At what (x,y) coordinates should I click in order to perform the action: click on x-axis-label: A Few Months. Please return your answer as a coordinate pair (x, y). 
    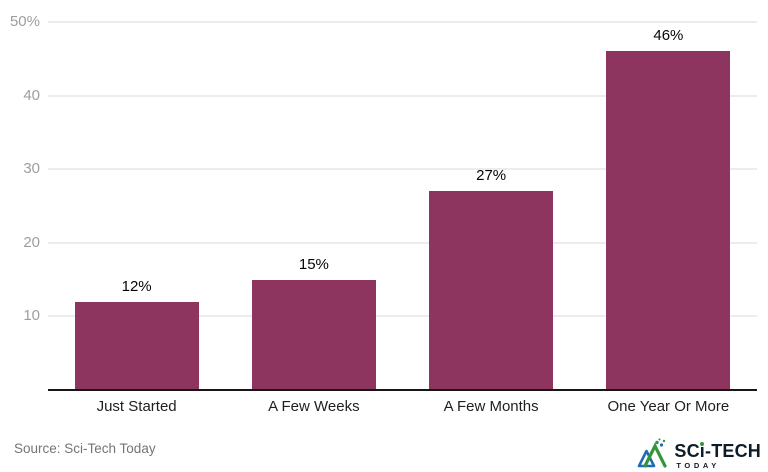
    Looking at the image, I should click on (491, 406).